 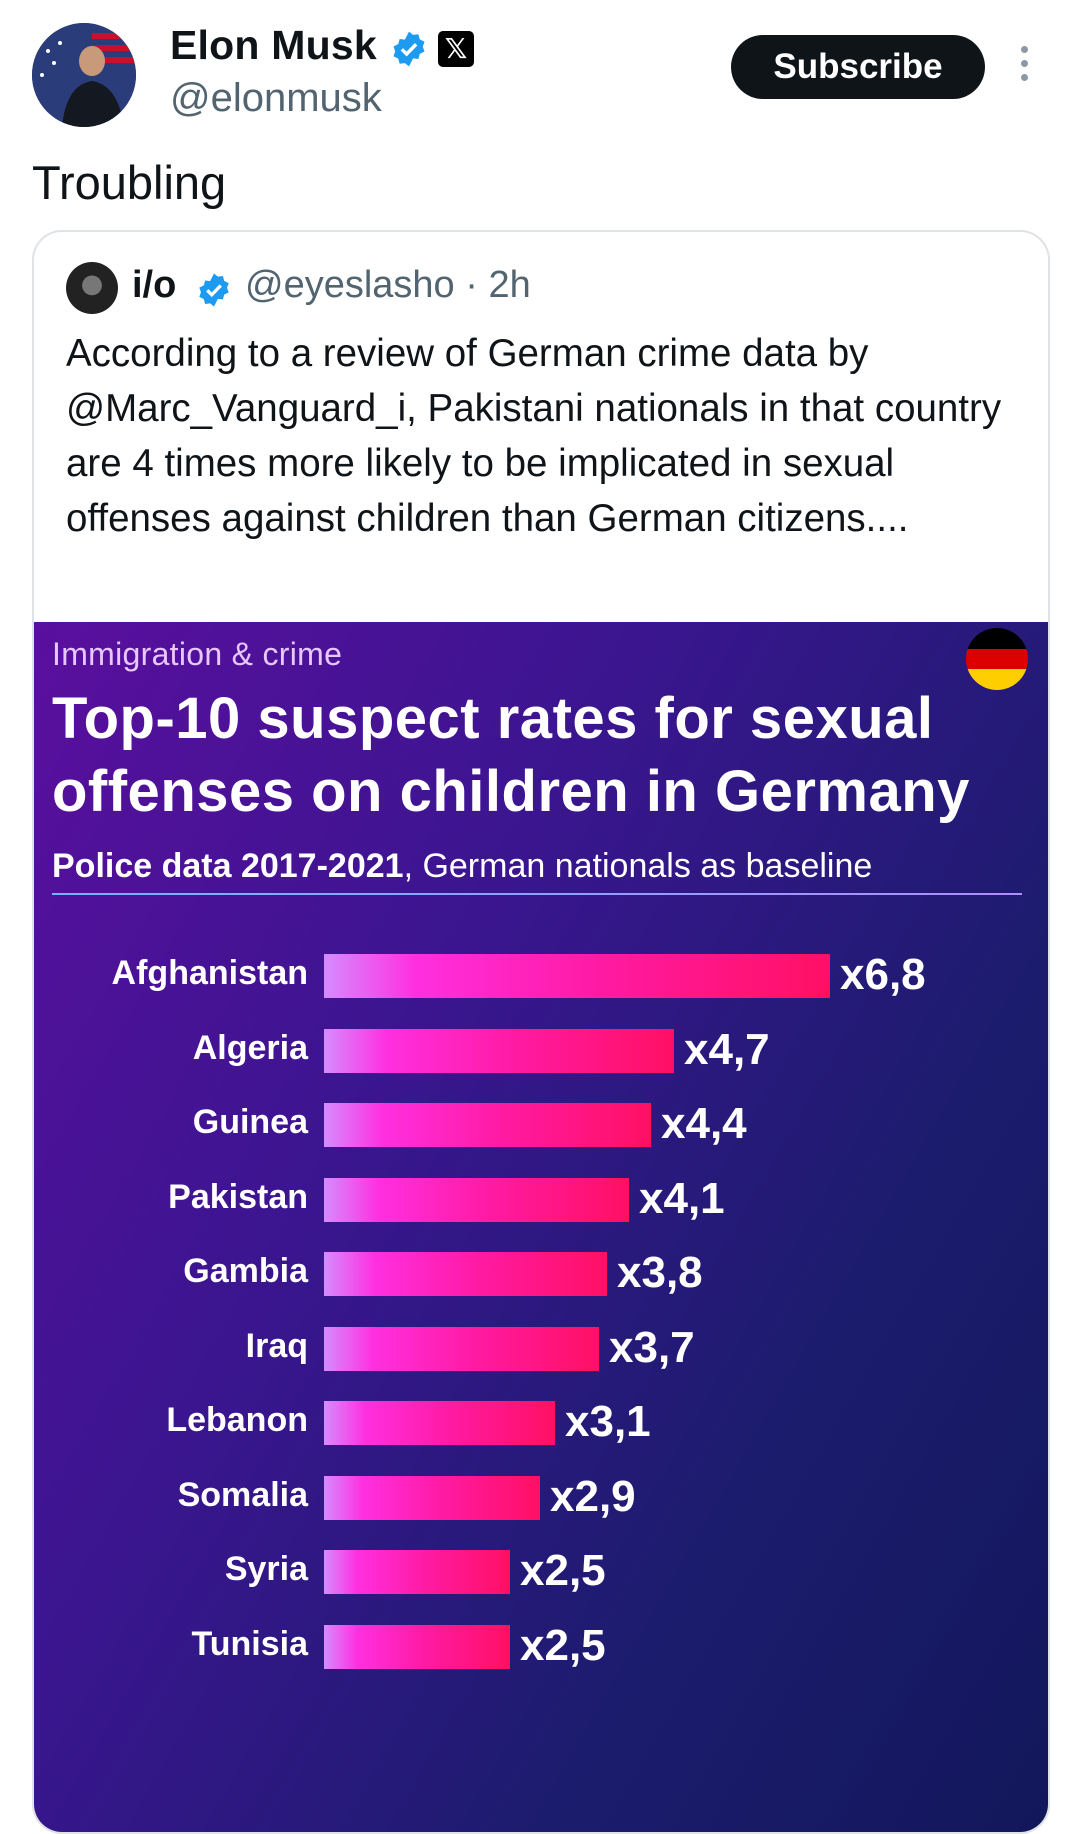 What do you see at coordinates (540, 75) in the screenshot?
I see `post-header: Elon Musk 𝕏 @elonmusk Subscribe` at bounding box center [540, 75].